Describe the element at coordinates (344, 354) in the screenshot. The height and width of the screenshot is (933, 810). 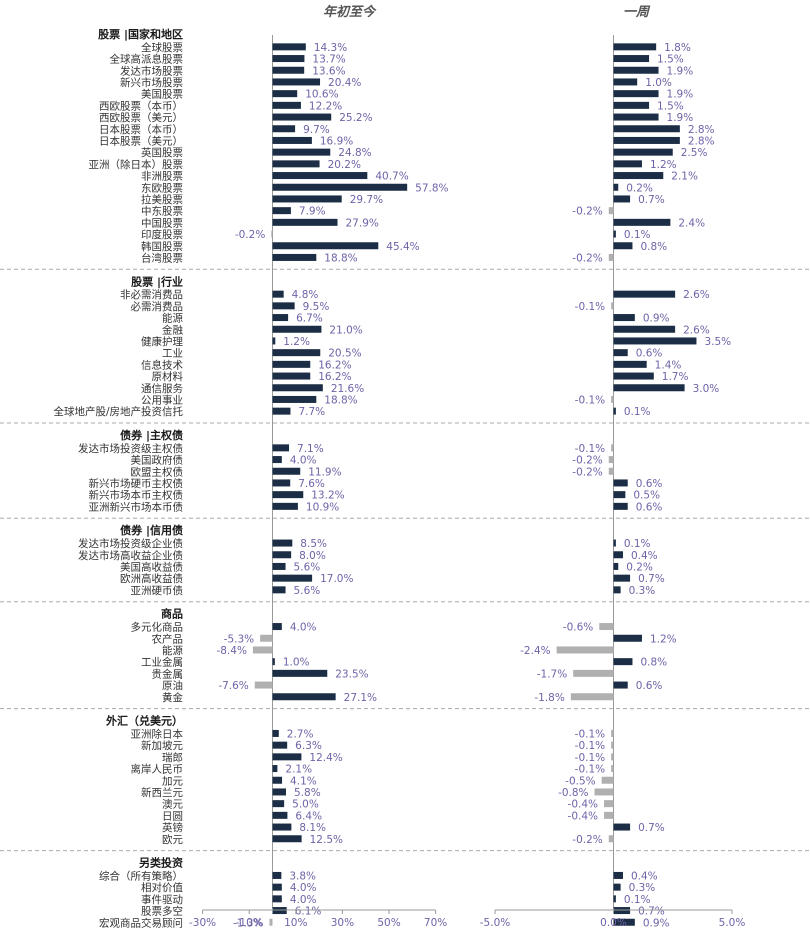
I see `ytd-value-label: 20.5%` at that location.